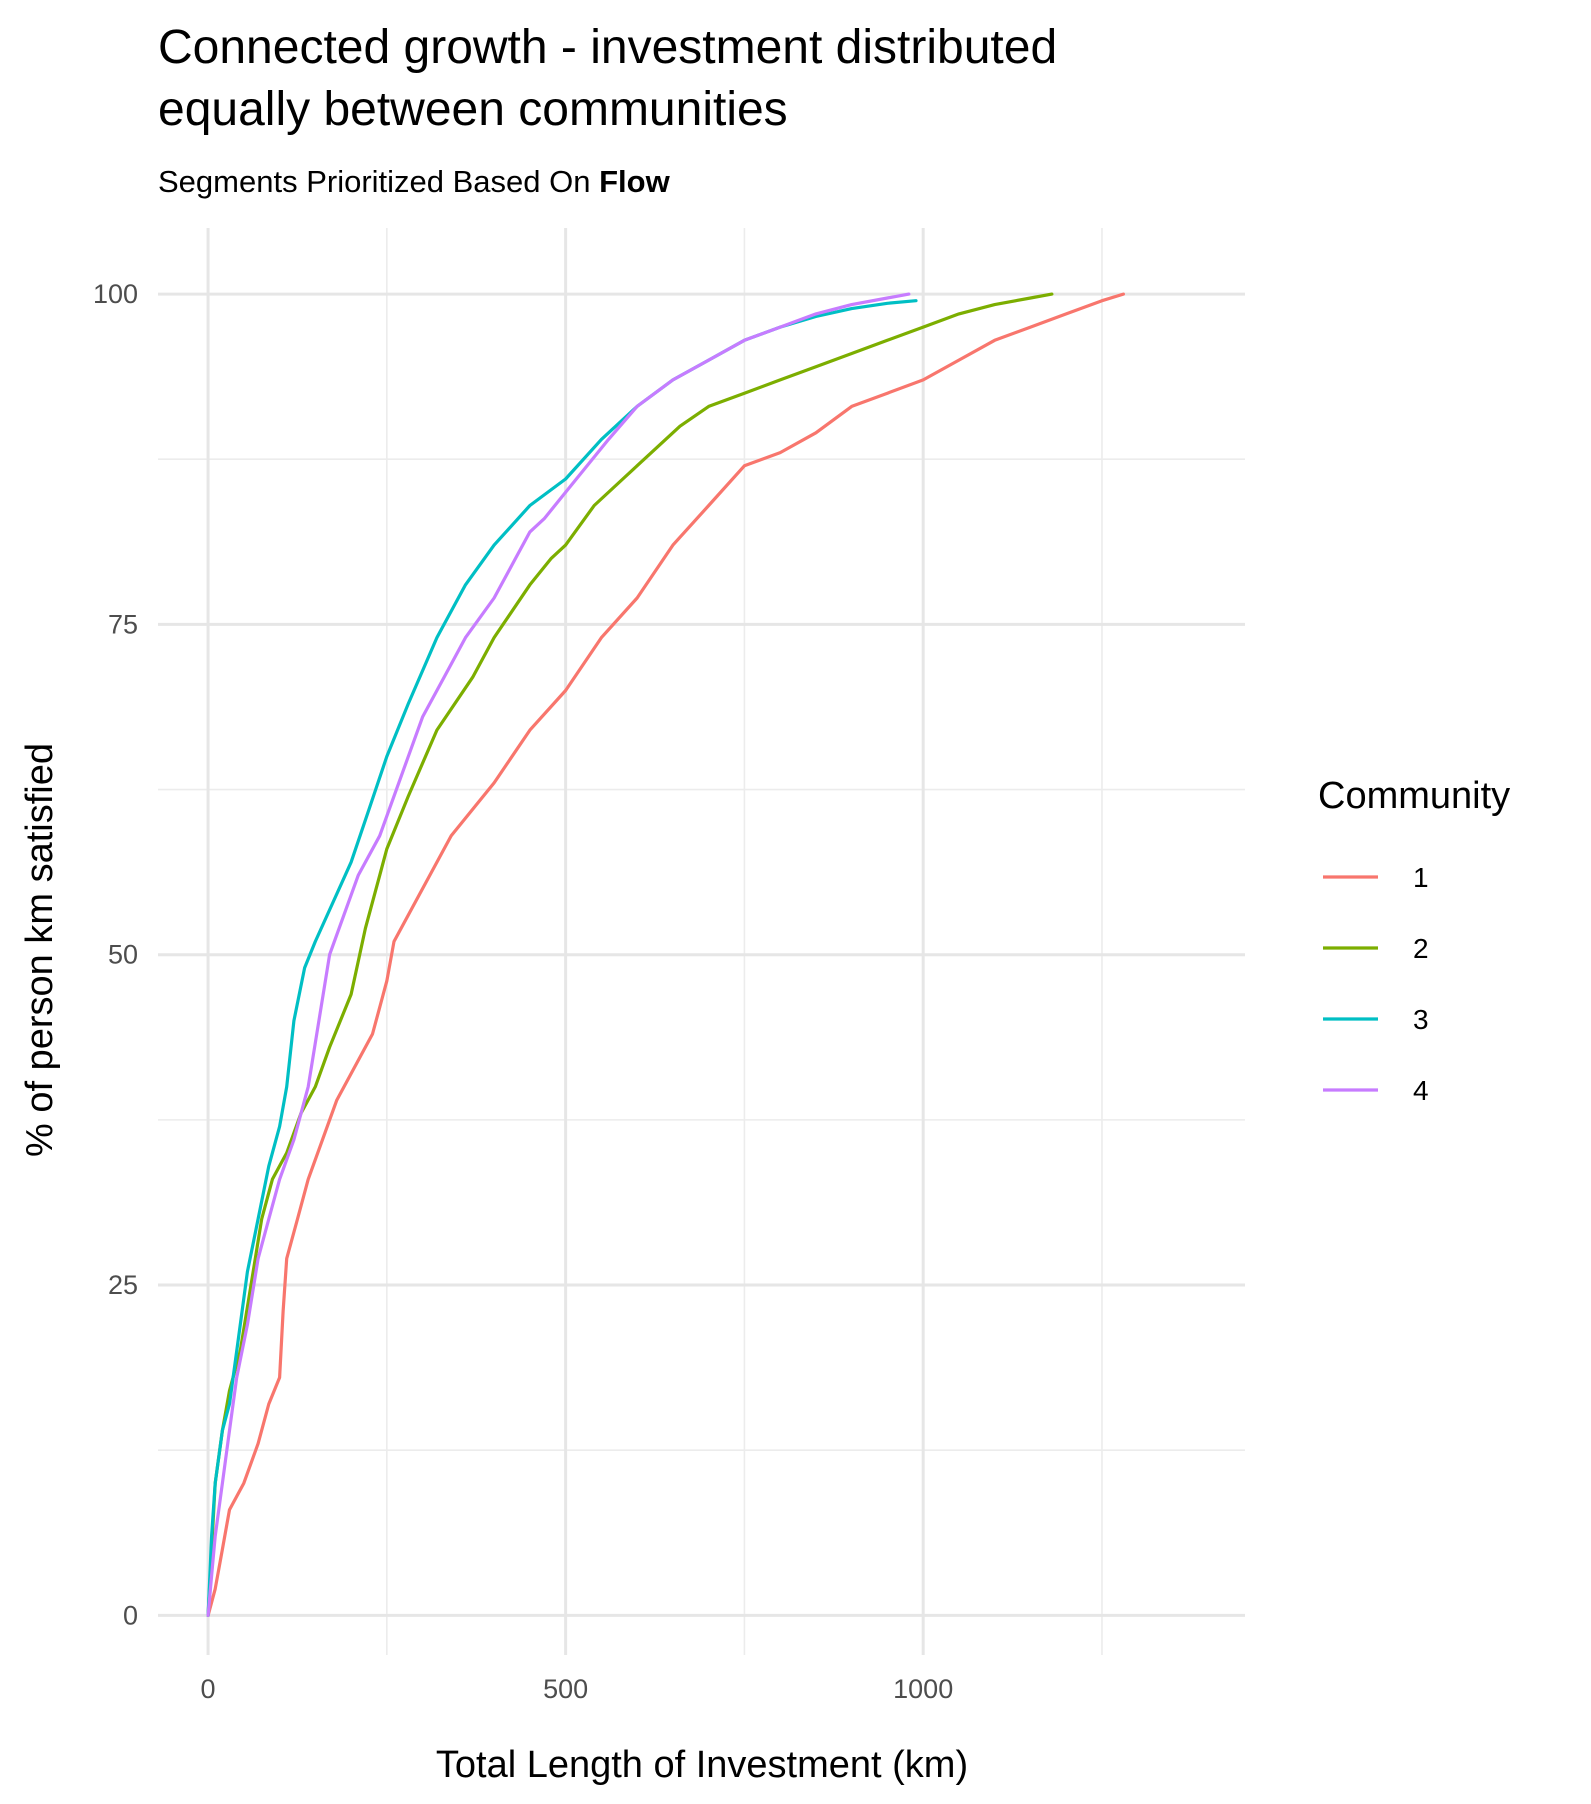 The height and width of the screenshot is (1804, 1591). I want to click on y-tick-label: 100, so click(115, 294).